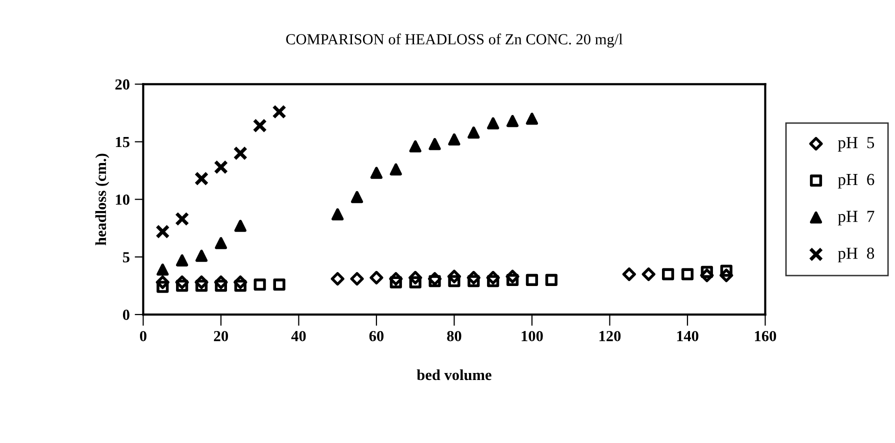  I want to click on legend-label: pH 7, so click(856, 218).